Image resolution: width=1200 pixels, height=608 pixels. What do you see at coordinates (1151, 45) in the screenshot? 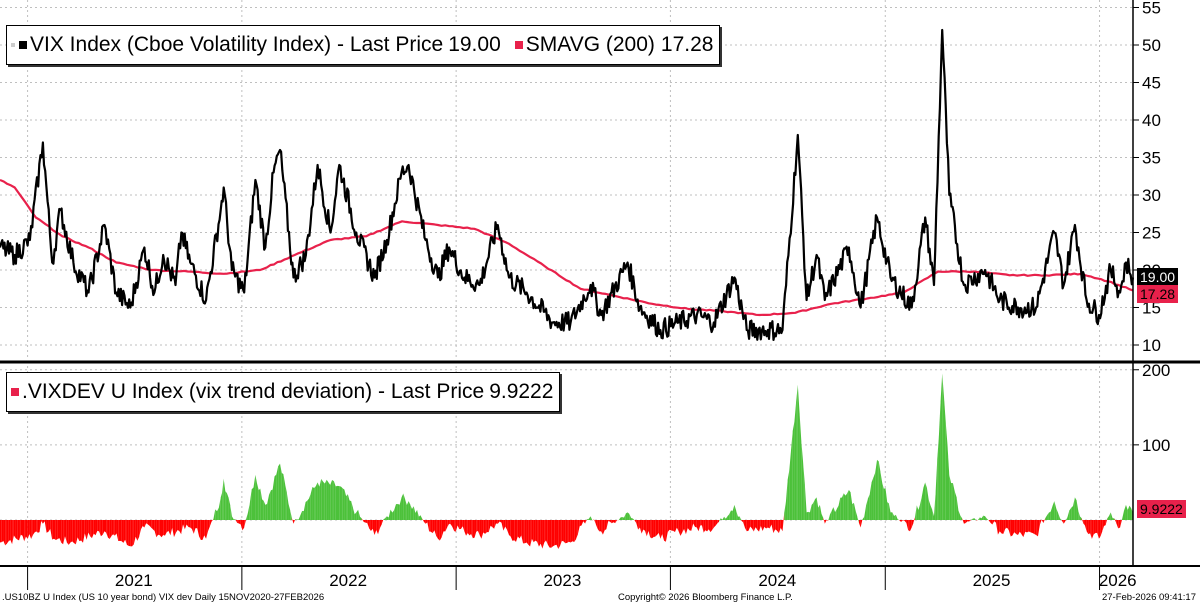
I see `top-y-tick-label: 50` at bounding box center [1151, 45].